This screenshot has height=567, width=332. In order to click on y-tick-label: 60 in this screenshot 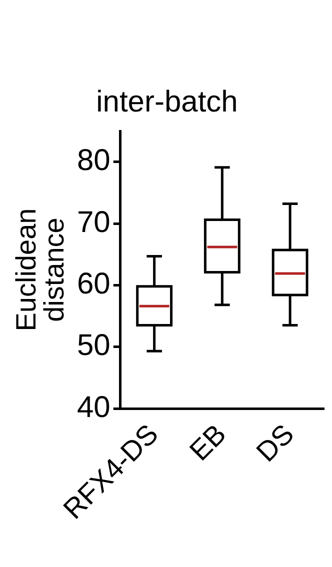, I will do `click(93, 283)`.